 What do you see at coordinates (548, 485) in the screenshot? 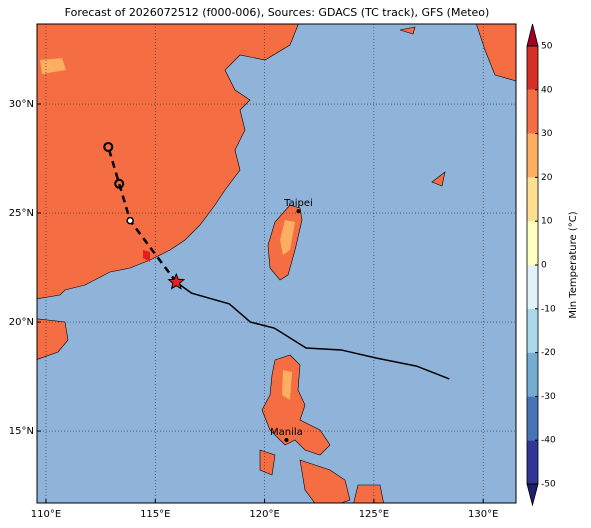
I see `colorbar-tick-label: -50` at bounding box center [548, 485].